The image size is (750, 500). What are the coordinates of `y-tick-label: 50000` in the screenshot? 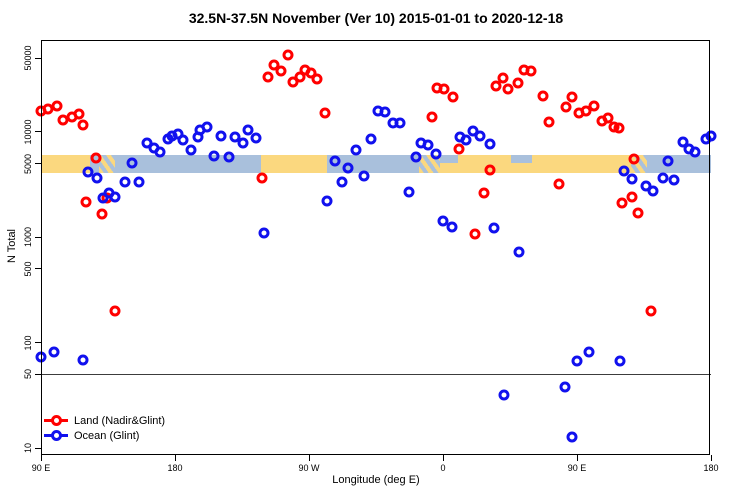 It's located at (28, 58).